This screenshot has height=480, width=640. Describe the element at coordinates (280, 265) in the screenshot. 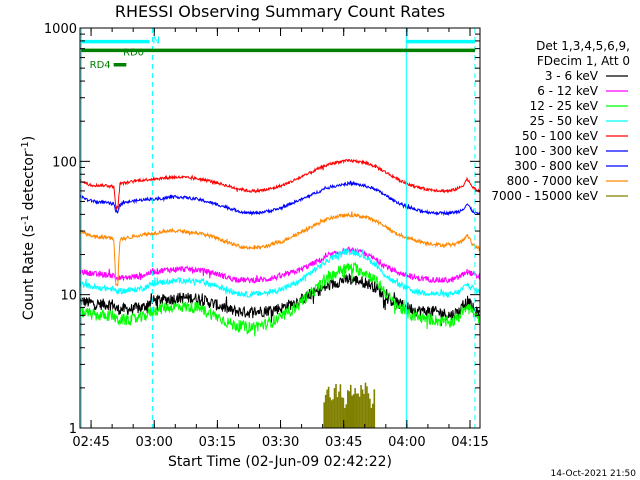

I see `series-6-12-kev` at that location.